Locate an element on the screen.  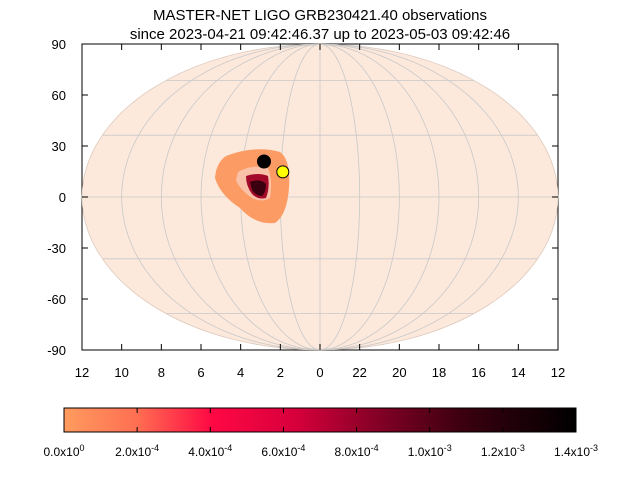
y-tick-label: 60 is located at coordinates (59, 95).